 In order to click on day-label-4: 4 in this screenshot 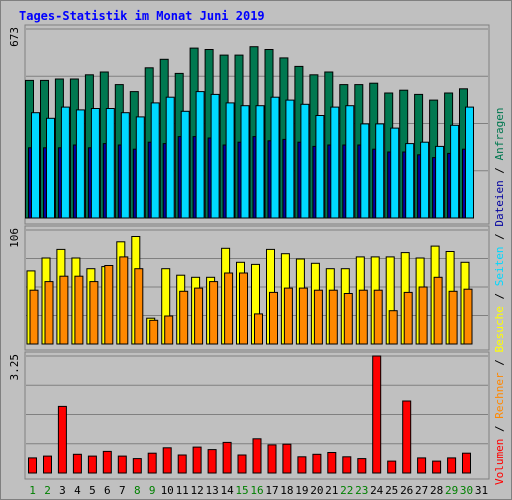, I will do `click(77, 490)`.